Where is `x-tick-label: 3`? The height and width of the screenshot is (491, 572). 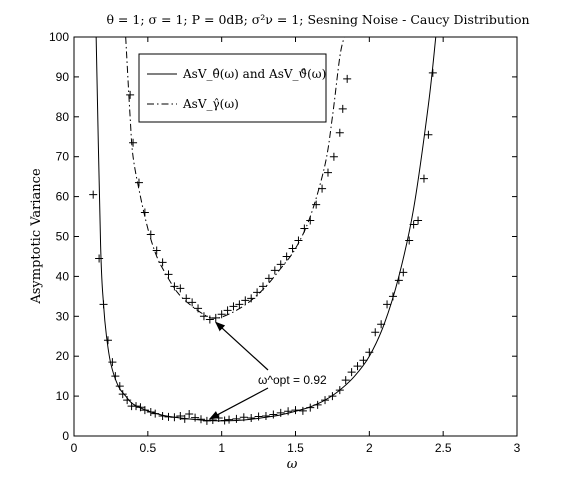 x-tick-label: 3 is located at coordinates (517, 448).